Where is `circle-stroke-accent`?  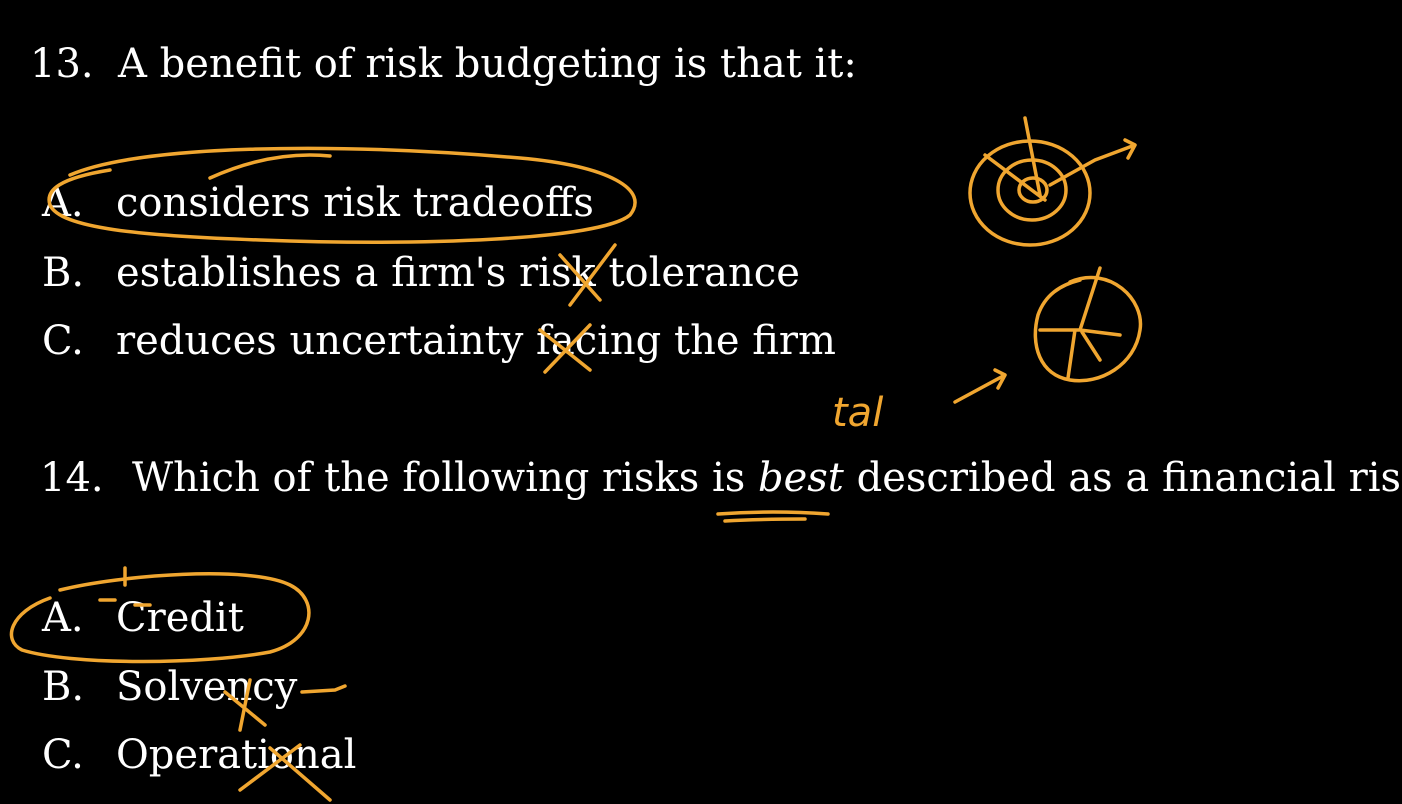
circle-stroke-accent is located at coordinates (270, 166).